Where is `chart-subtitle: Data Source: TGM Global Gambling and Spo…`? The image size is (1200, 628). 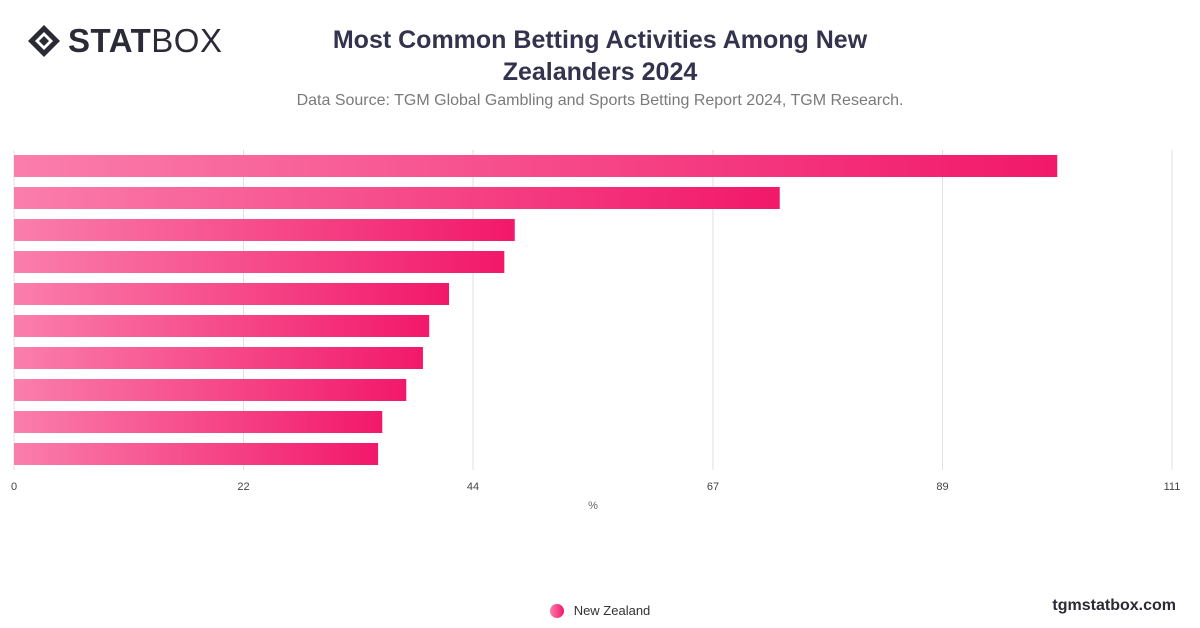 chart-subtitle: Data Source: TGM Global Gambling and Spo… is located at coordinates (600, 100).